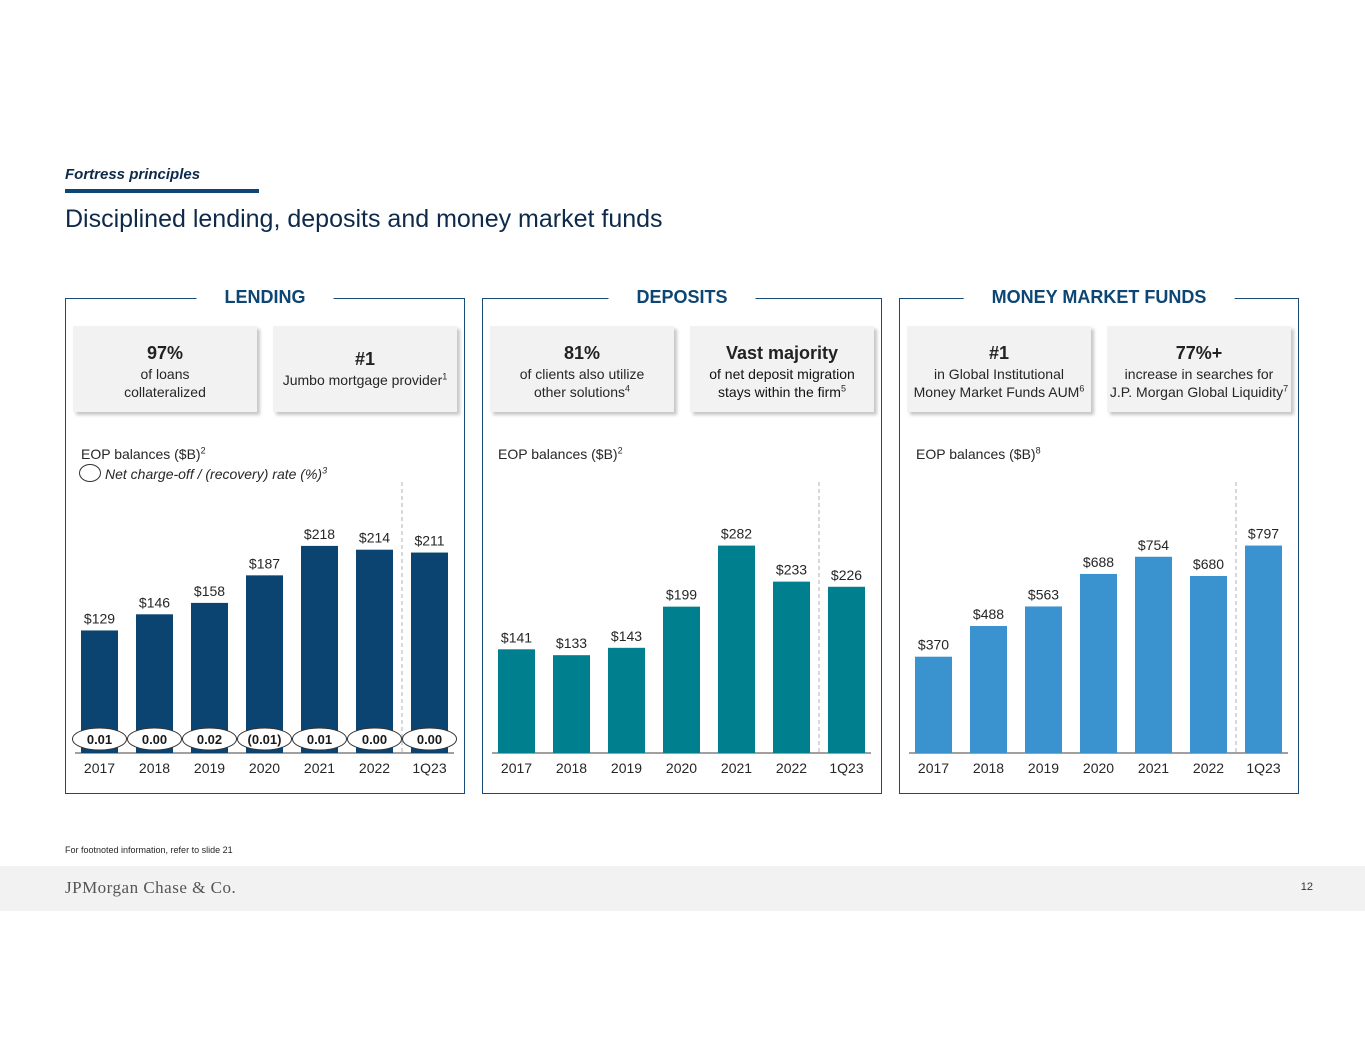 This screenshot has width=1365, height=1055. I want to click on value-label: $133, so click(571, 643).